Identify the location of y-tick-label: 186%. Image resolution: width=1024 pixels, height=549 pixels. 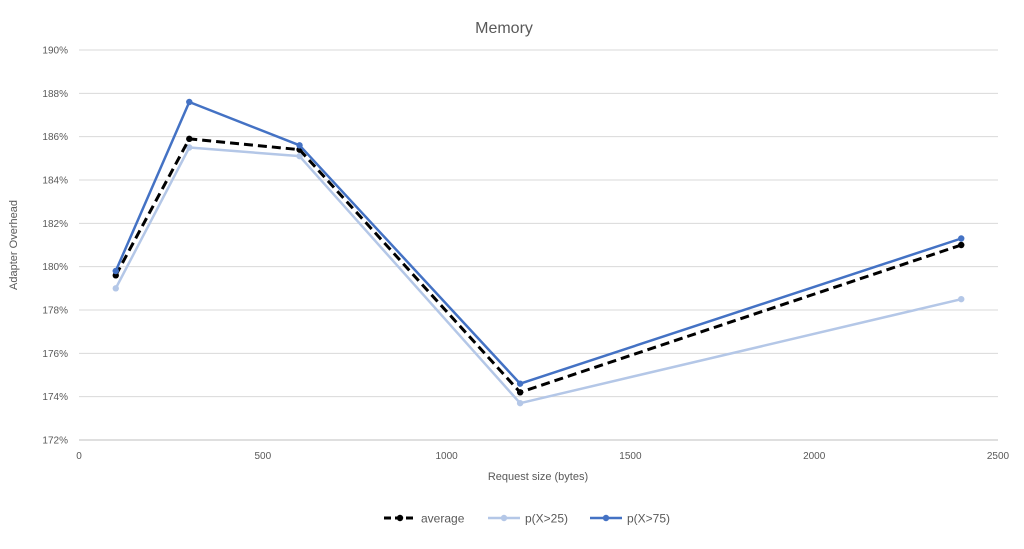
(55, 137).